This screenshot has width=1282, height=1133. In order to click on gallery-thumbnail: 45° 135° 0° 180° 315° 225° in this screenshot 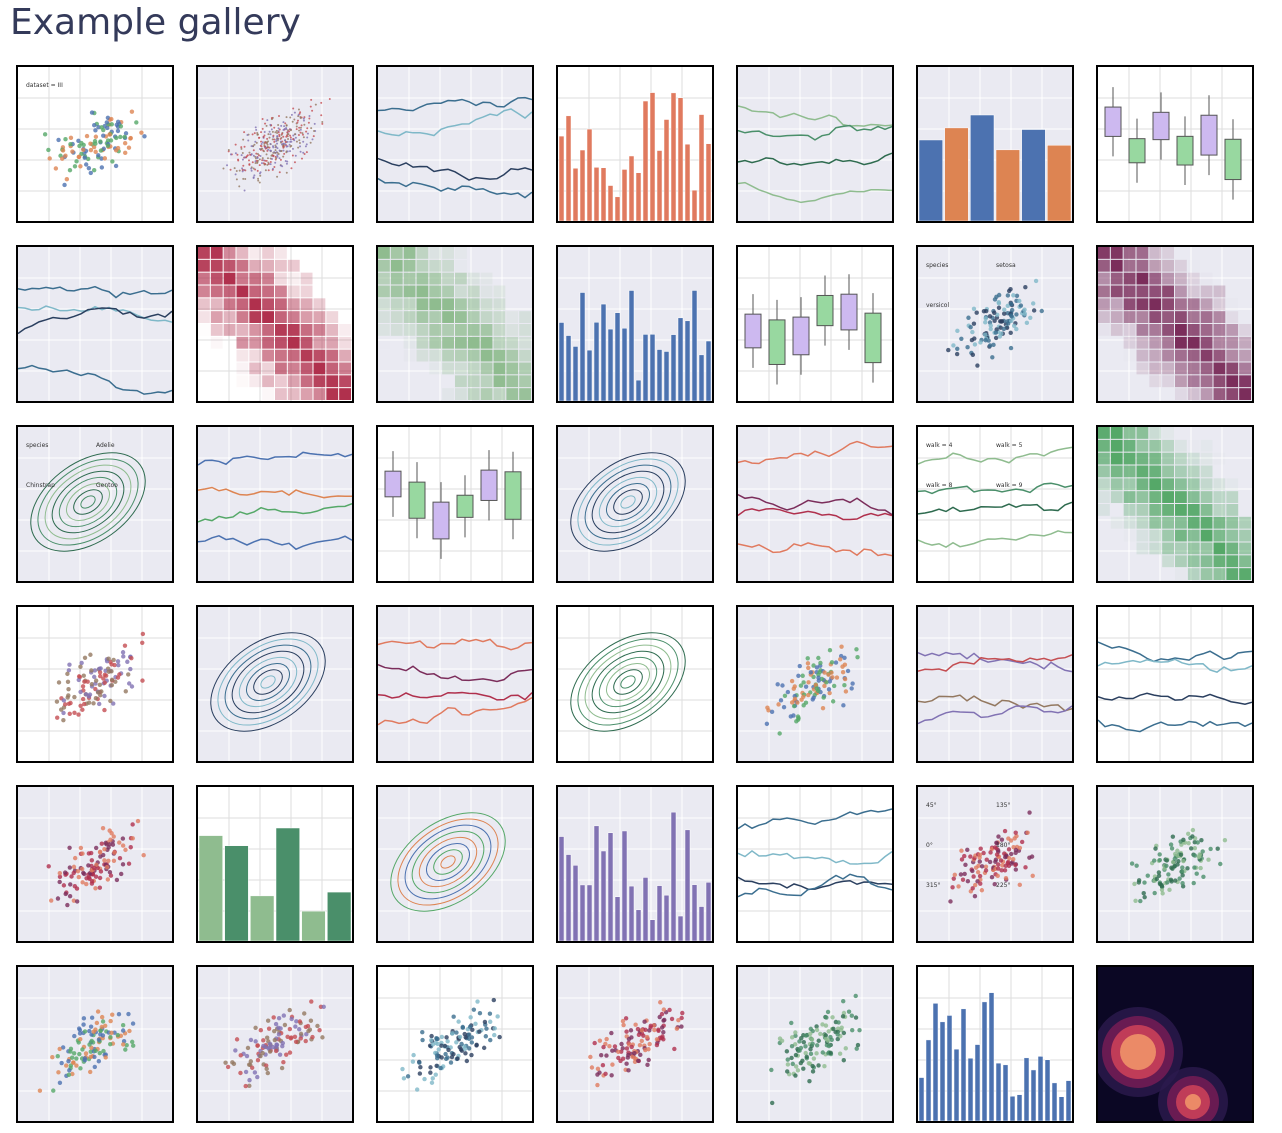, I will do `click(995, 864)`.